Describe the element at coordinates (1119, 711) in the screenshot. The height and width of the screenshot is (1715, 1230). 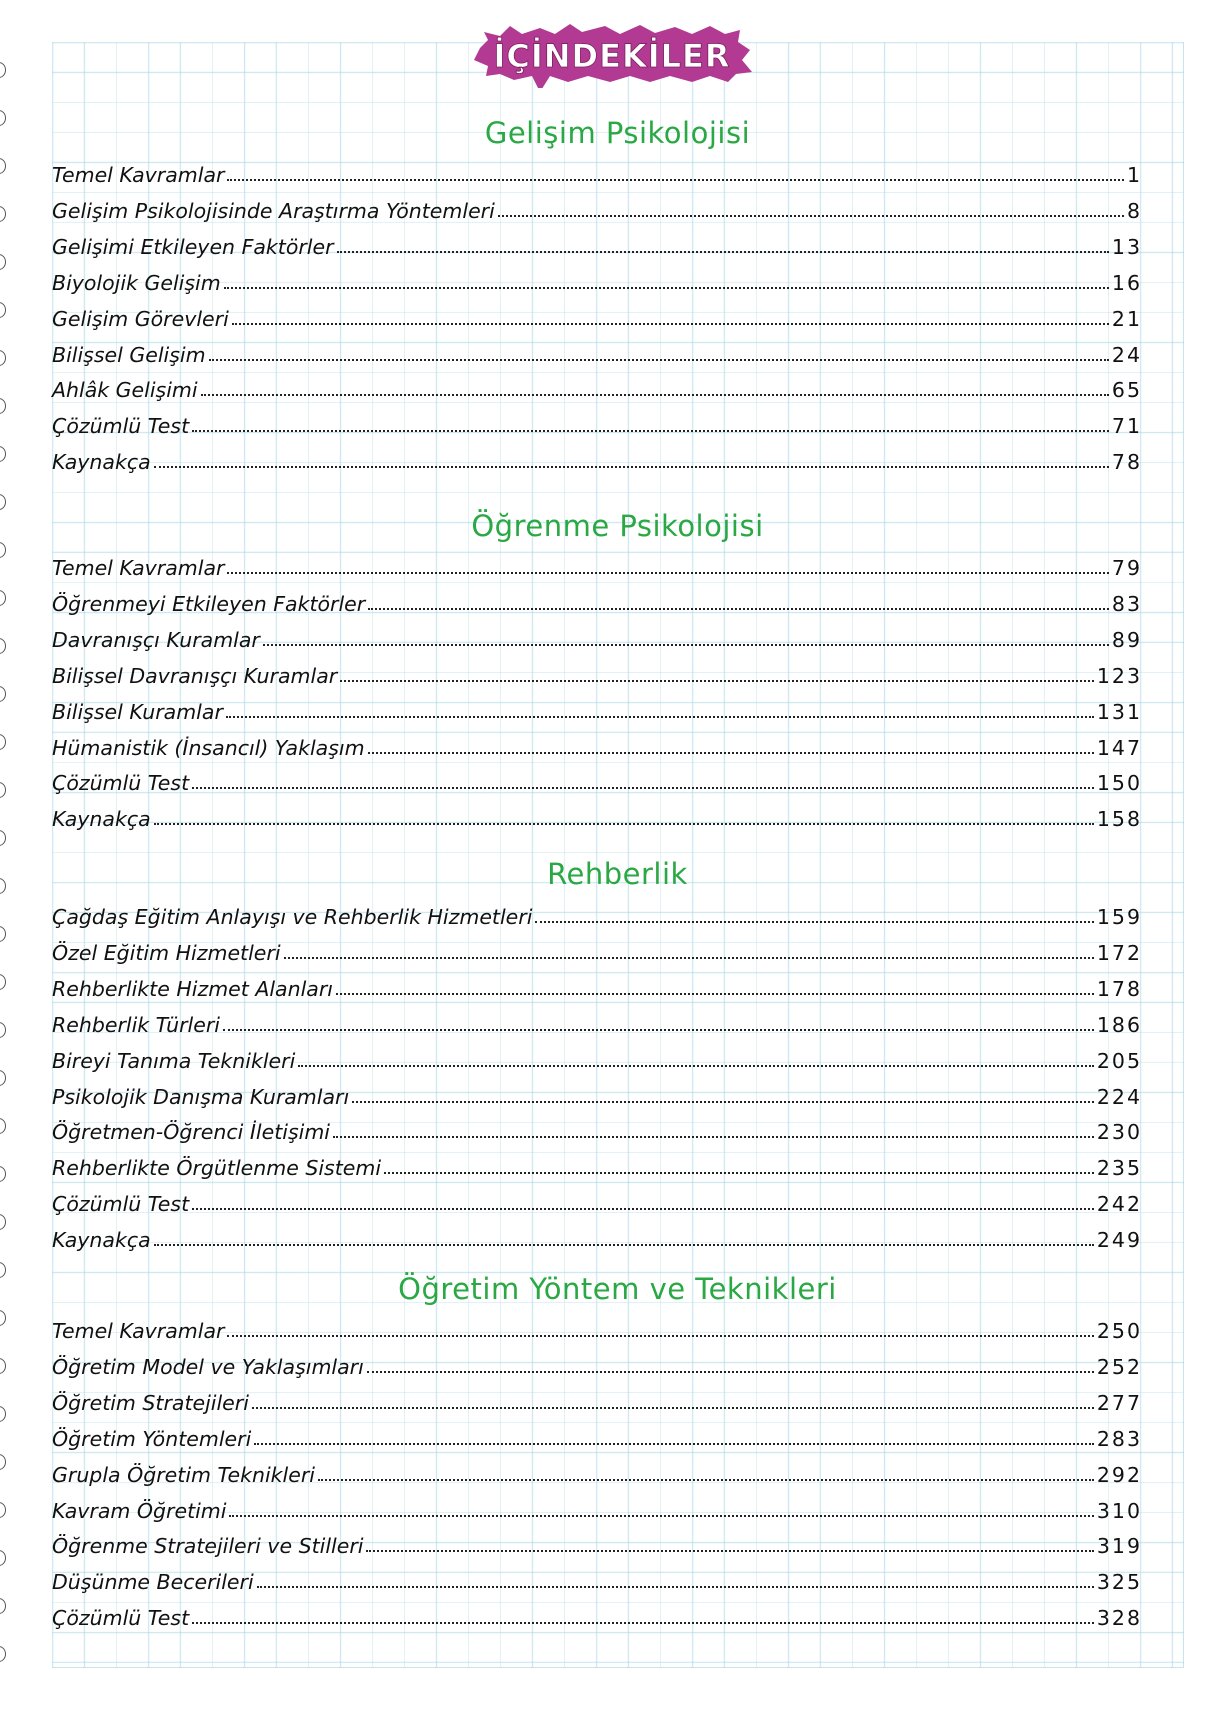
I see `toc-entry-page: 131` at that location.